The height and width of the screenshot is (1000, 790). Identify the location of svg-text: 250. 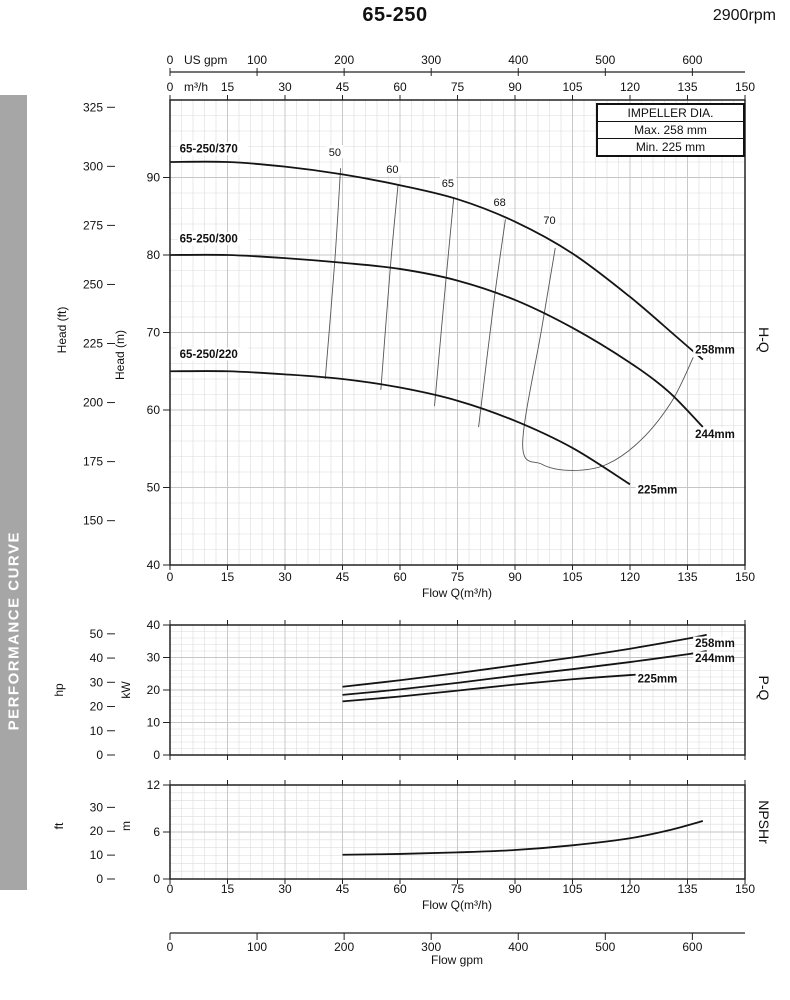
(93, 284).